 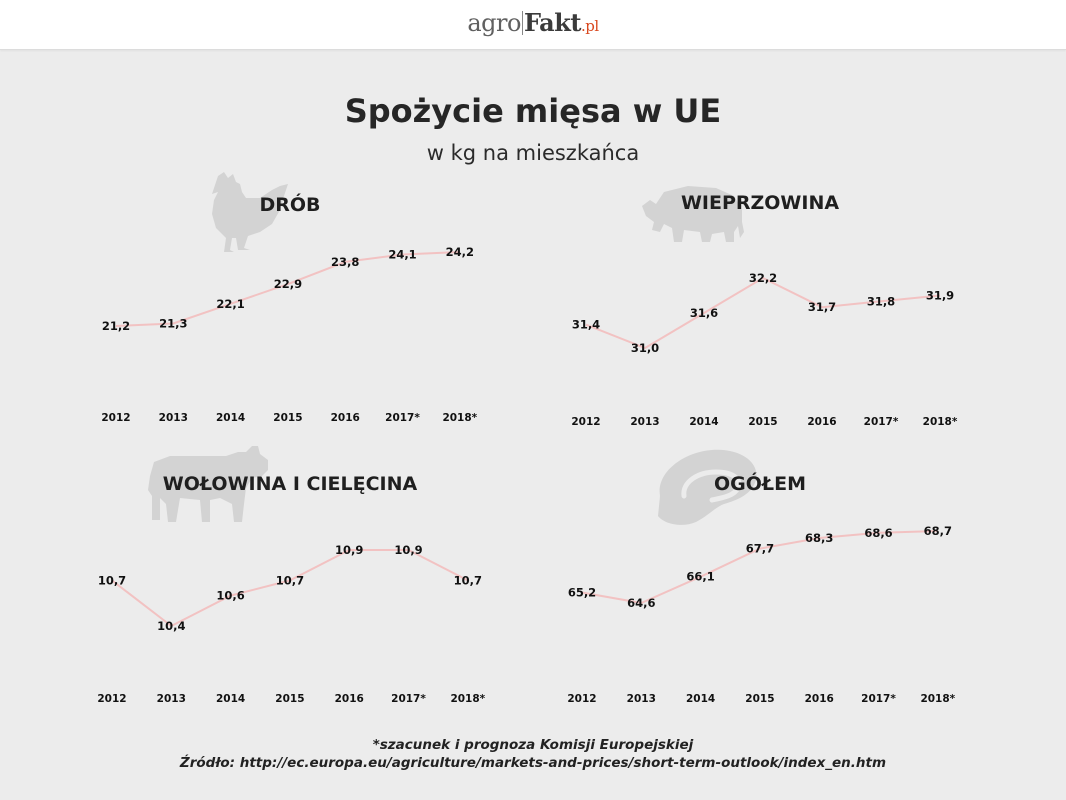 What do you see at coordinates (760, 203) in the screenshot?
I see `panel-title: WIEPRZOWINA` at bounding box center [760, 203].